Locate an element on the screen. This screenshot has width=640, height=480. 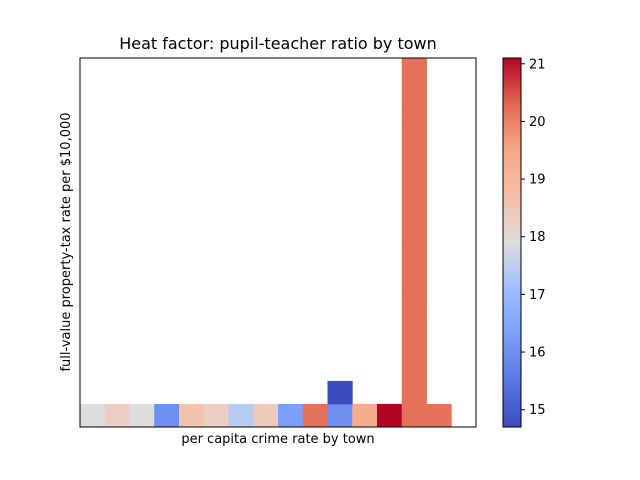
y-axis-label: full-value property-tax rate per $10,000 is located at coordinates (66, 241).